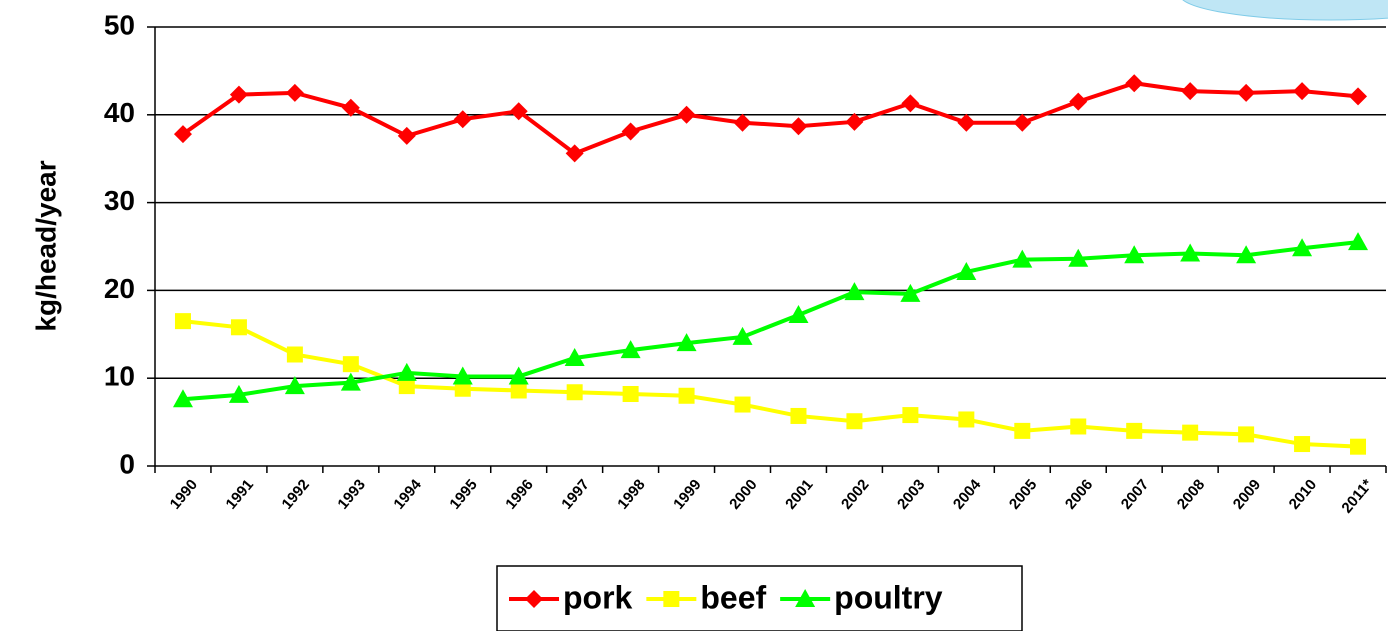 The height and width of the screenshot is (631, 1388). I want to click on decoration, so click(1285, 10).